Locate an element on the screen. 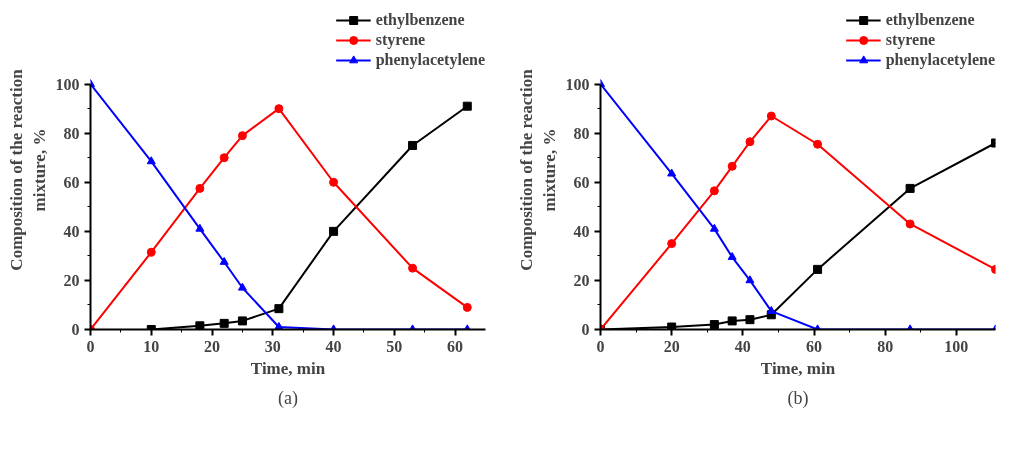 This screenshot has width=1030, height=465. x-tick-label: 50 is located at coordinates (394, 346).